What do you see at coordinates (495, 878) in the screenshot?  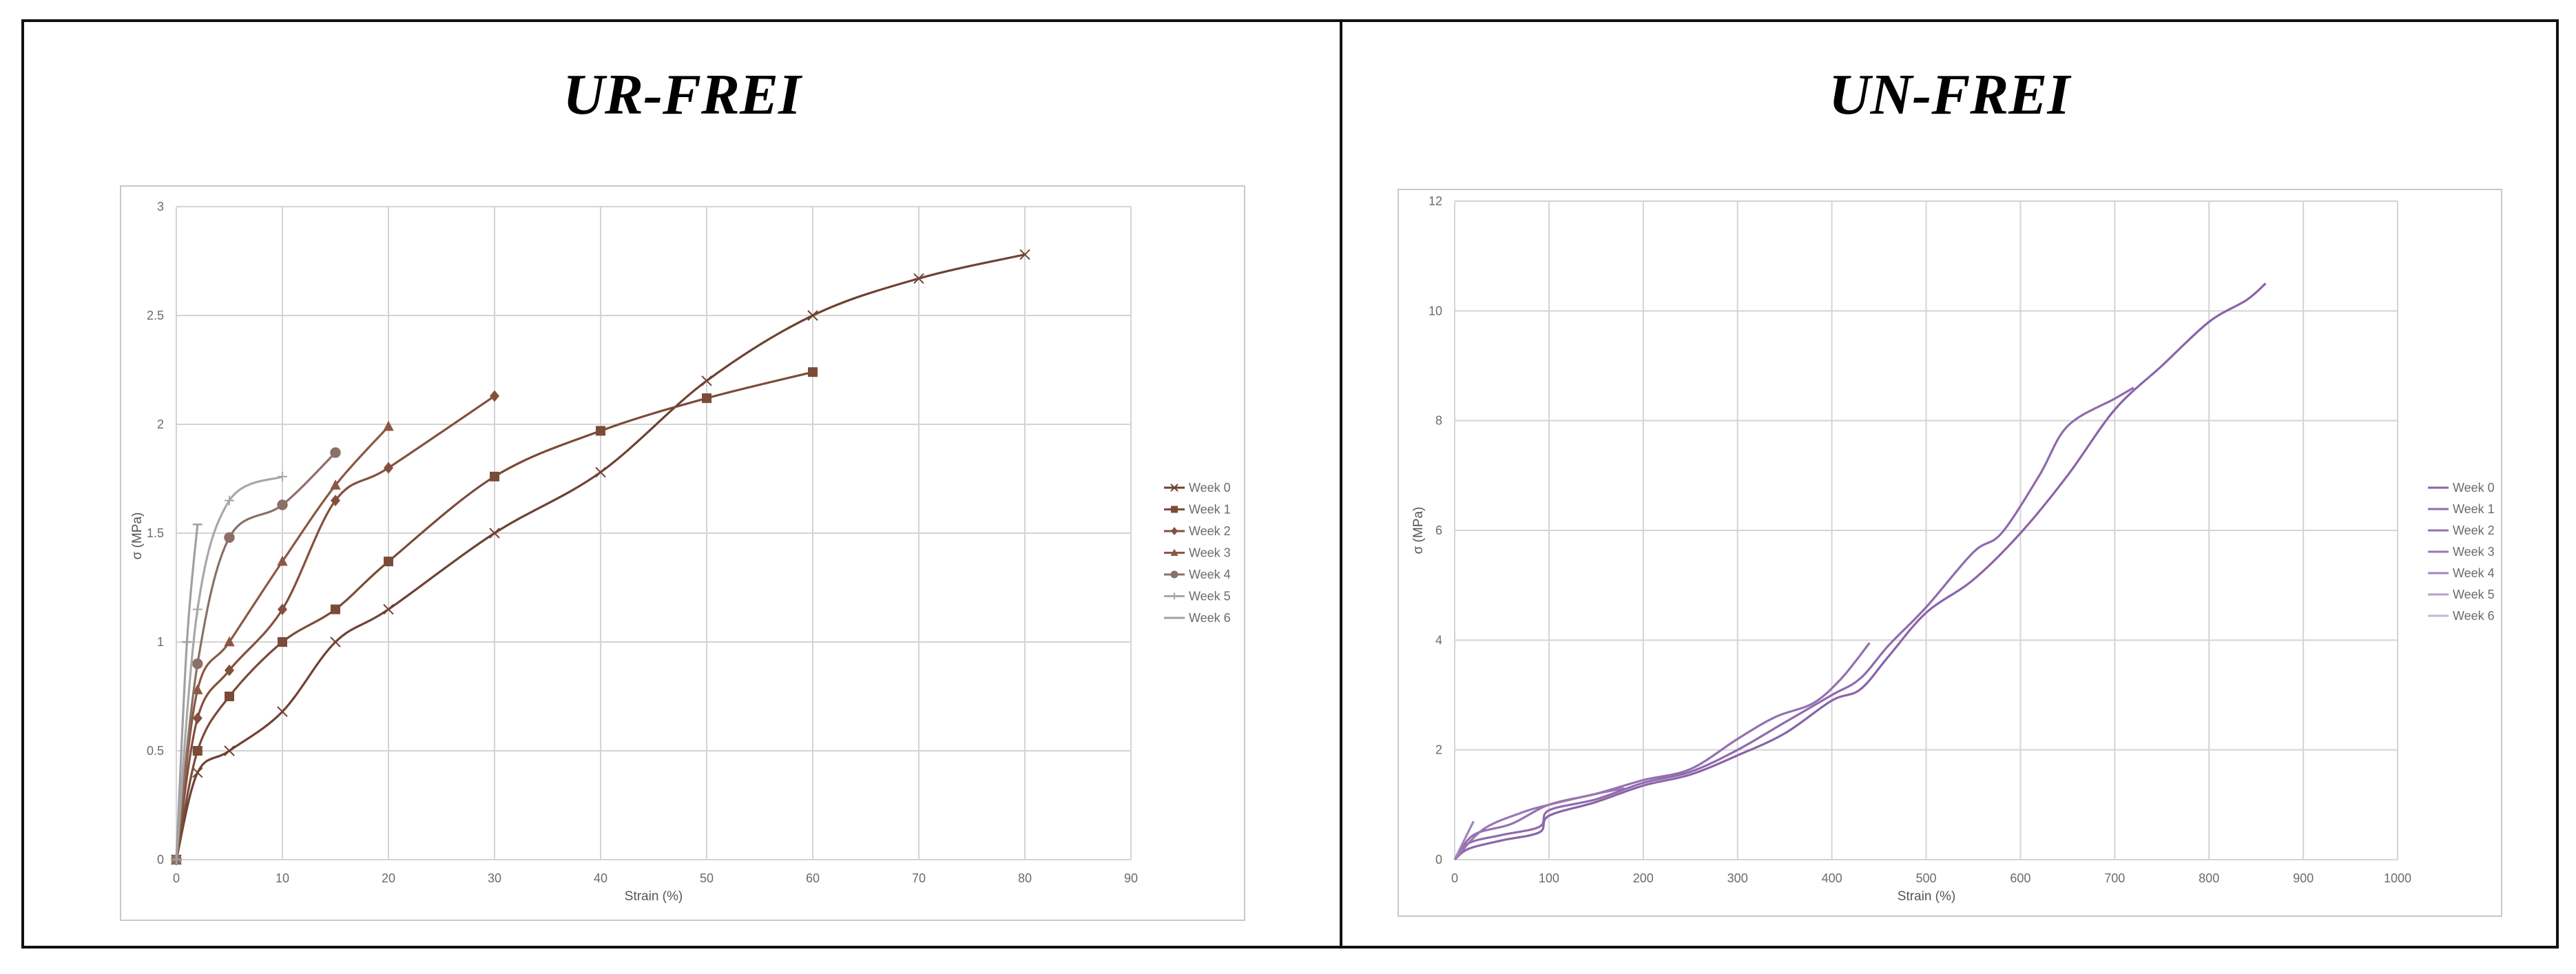 I see `x-tick-label-left: 30` at bounding box center [495, 878].